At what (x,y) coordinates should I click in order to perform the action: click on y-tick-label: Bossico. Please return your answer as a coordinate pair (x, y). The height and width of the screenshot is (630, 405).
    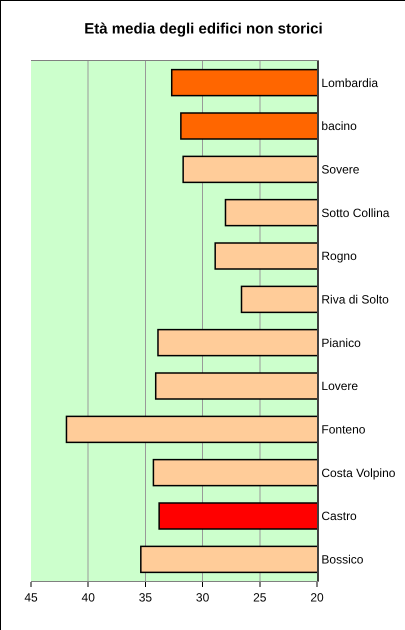
    Looking at the image, I should click on (342, 559).